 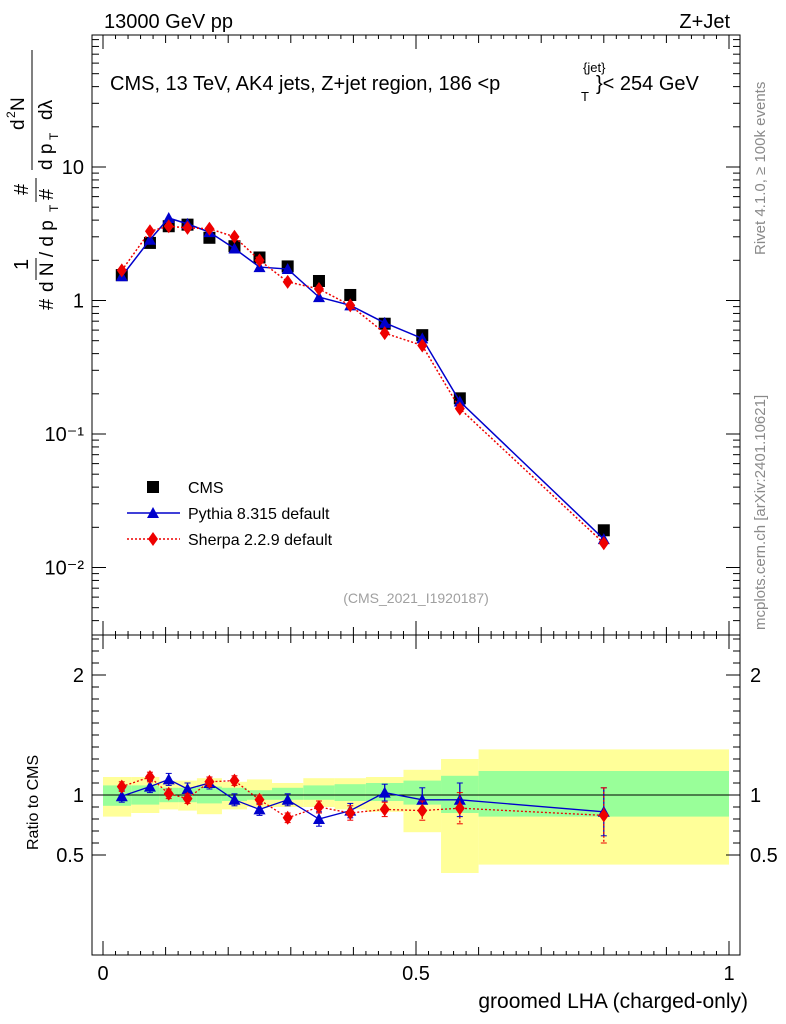 What do you see at coordinates (260, 540) in the screenshot?
I see `legend-sherpa-label: Sherpa 2.2.9 default` at bounding box center [260, 540].